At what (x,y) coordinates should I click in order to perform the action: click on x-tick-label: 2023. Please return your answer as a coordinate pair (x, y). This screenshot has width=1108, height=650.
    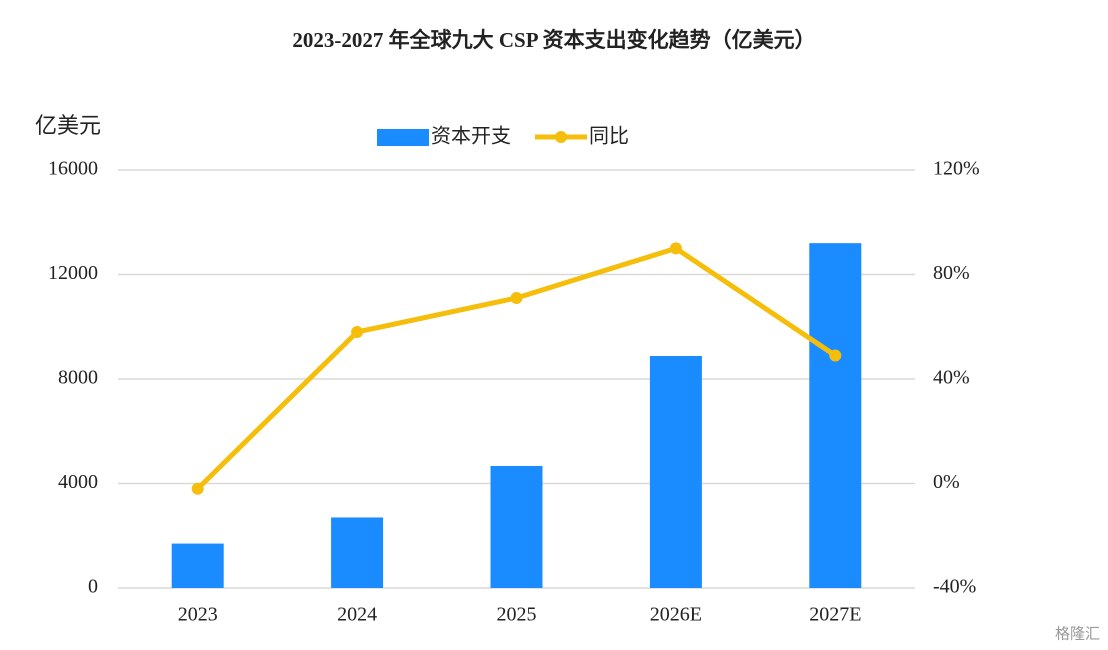
    Looking at the image, I should click on (198, 615).